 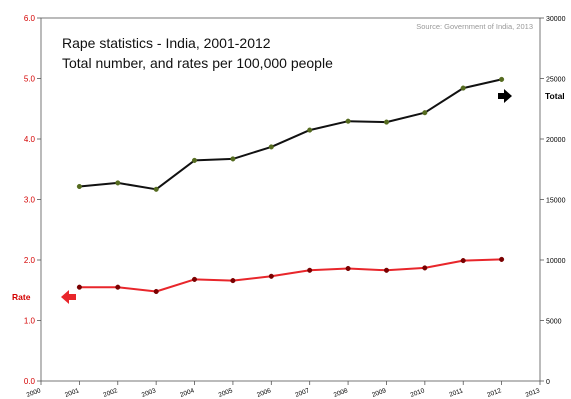 What do you see at coordinates (556, 19) in the screenshot?
I see `y-right-tick-label: 30000` at bounding box center [556, 19].